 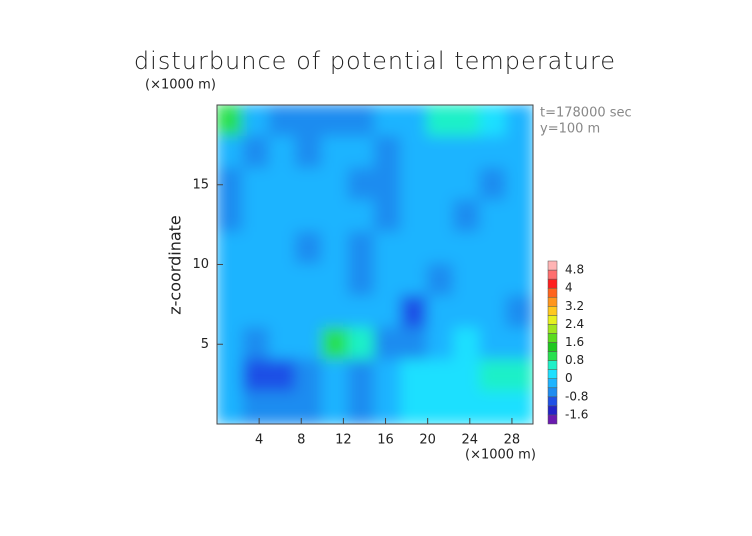 What do you see at coordinates (574, 306) in the screenshot?
I see `colorbar-label: 3.2` at bounding box center [574, 306].